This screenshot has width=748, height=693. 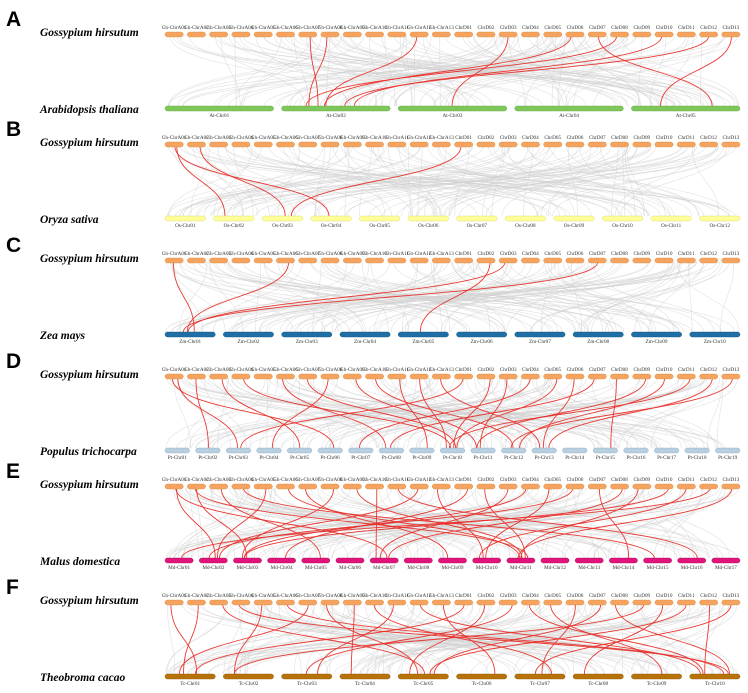 I want to click on bottom-chromosome-label: Tc-Chr04, so click(x=365, y=684).